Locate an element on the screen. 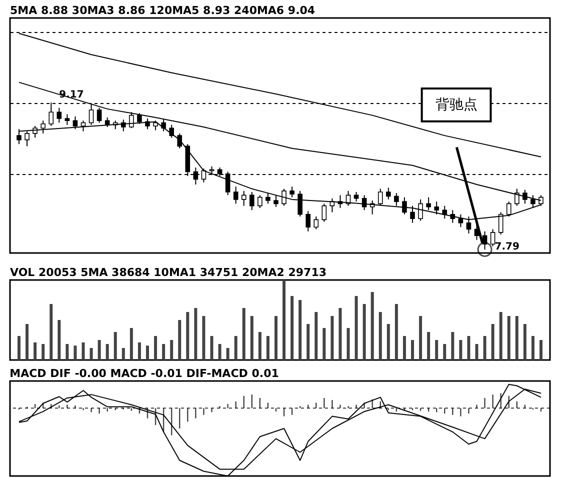 The image size is (562, 493). chart-title: 5MA 8.88 30MA3 8.86 120MA5 8.93 240MA6 9.04 is located at coordinates (163, 10).